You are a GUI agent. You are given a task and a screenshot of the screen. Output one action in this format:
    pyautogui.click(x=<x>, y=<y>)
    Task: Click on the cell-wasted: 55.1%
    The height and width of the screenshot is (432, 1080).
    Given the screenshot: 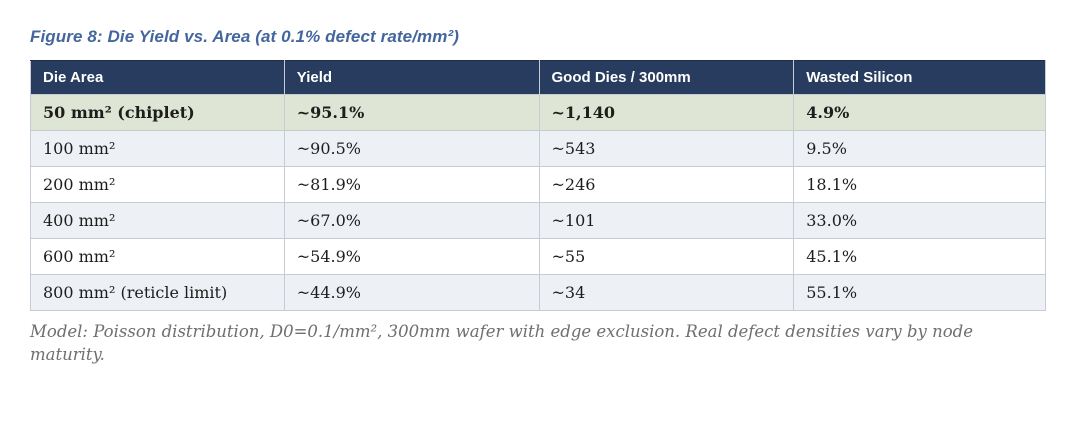 What is the action you would take?
    pyautogui.click(x=919, y=292)
    